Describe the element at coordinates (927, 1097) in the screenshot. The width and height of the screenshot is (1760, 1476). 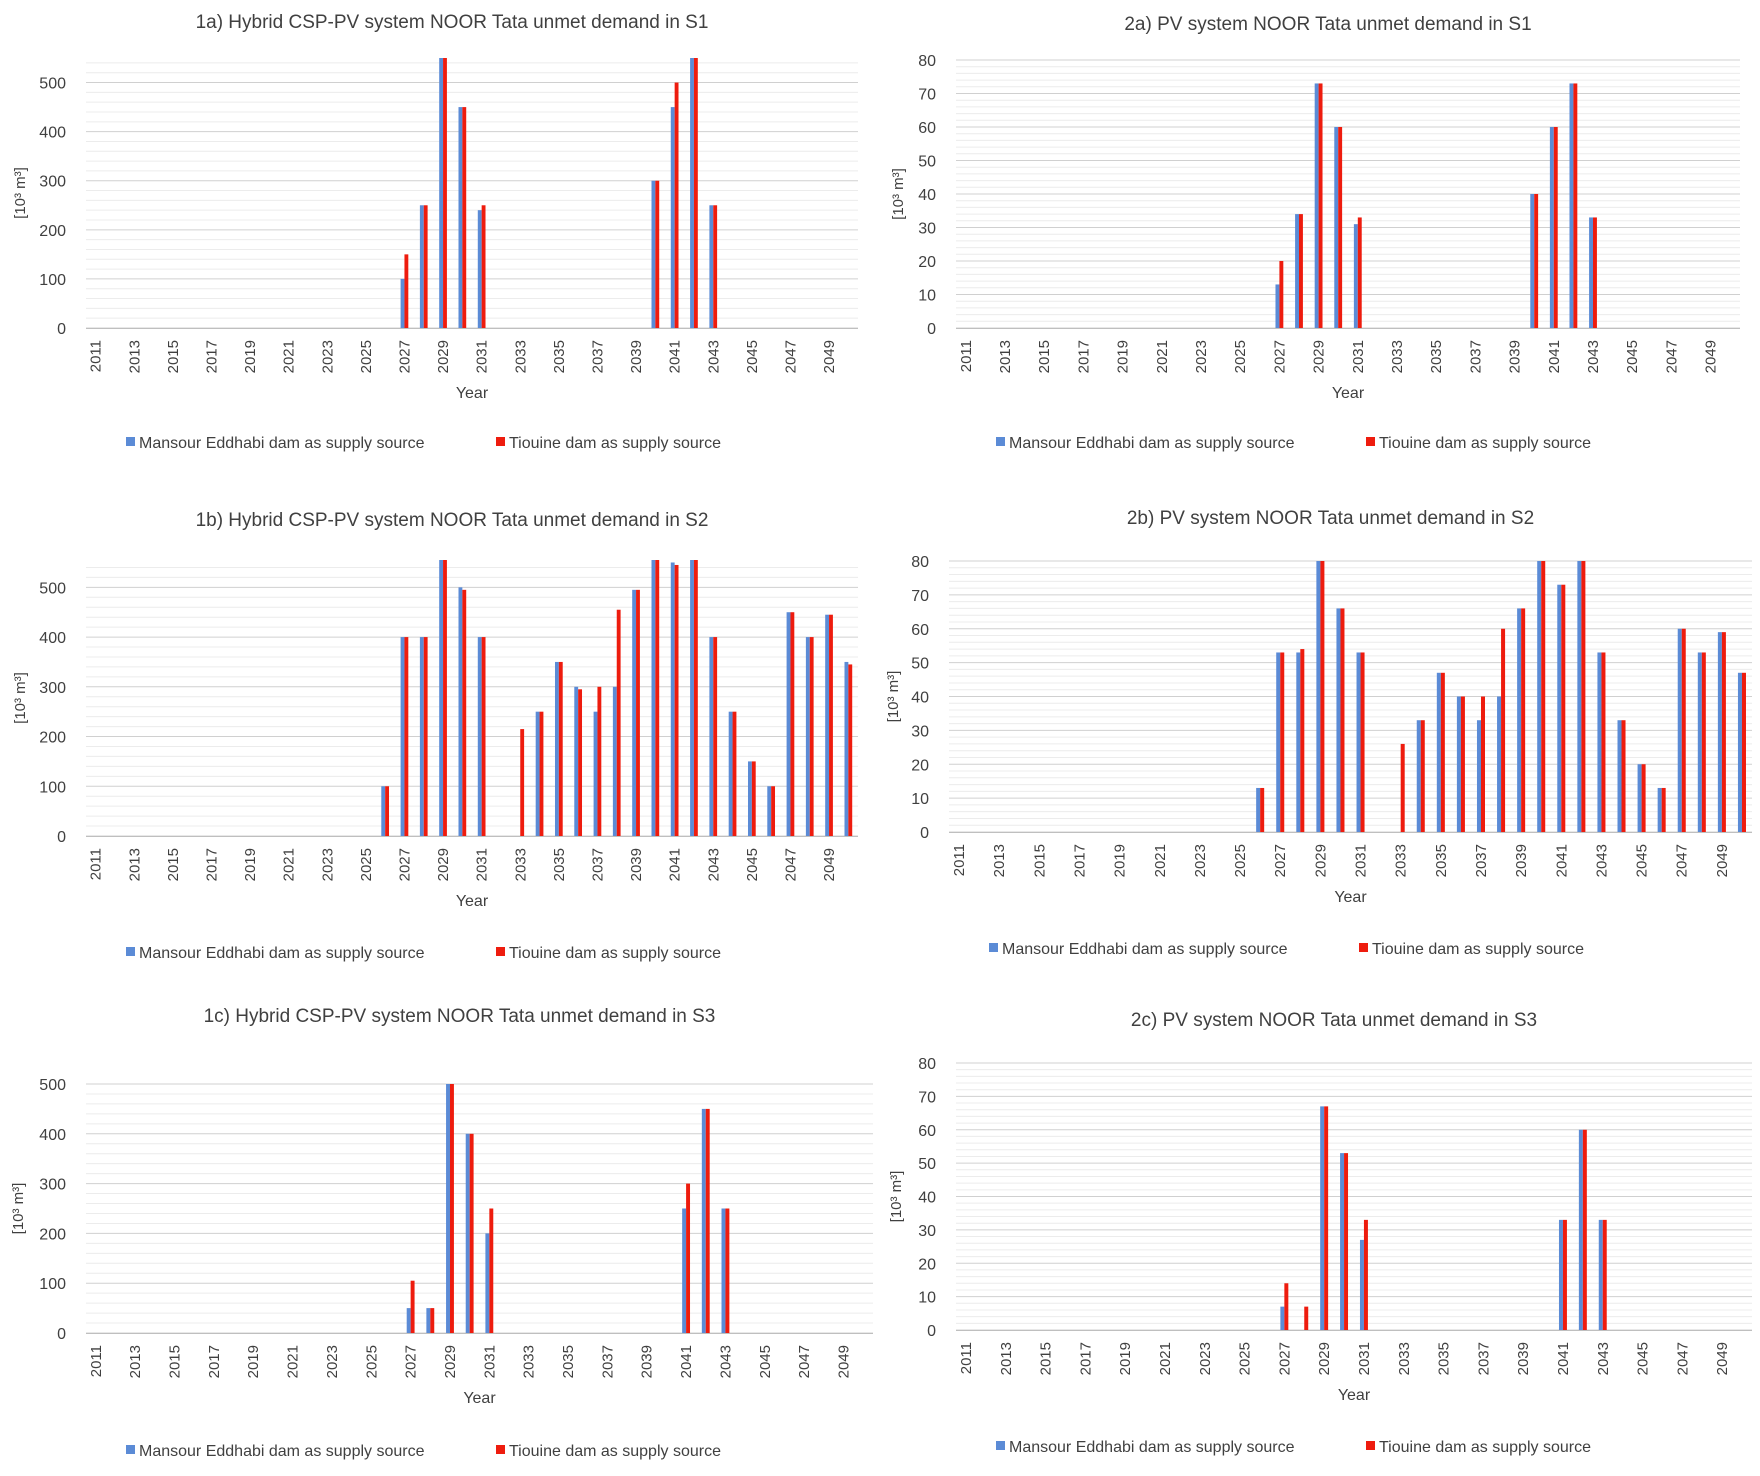
I see `y-tick-label: 70` at that location.